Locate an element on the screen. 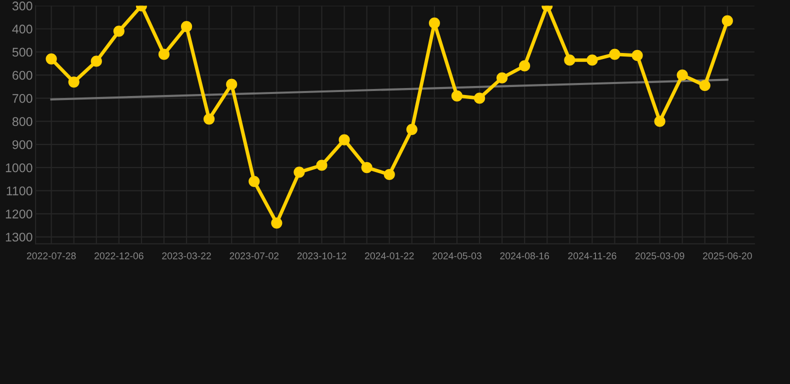  y-tick-label: 1000 is located at coordinates (19, 167).